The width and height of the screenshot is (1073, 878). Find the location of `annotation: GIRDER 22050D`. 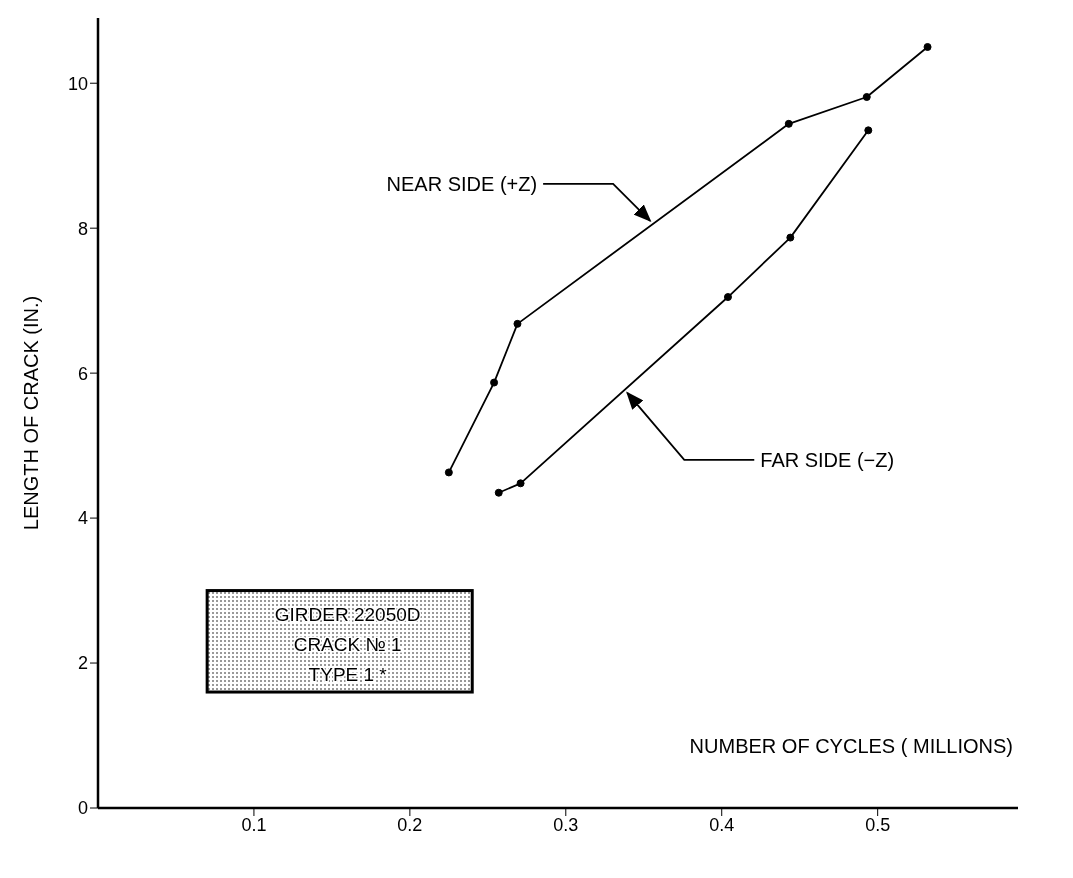

annotation: GIRDER 22050D is located at coordinates (347, 614).